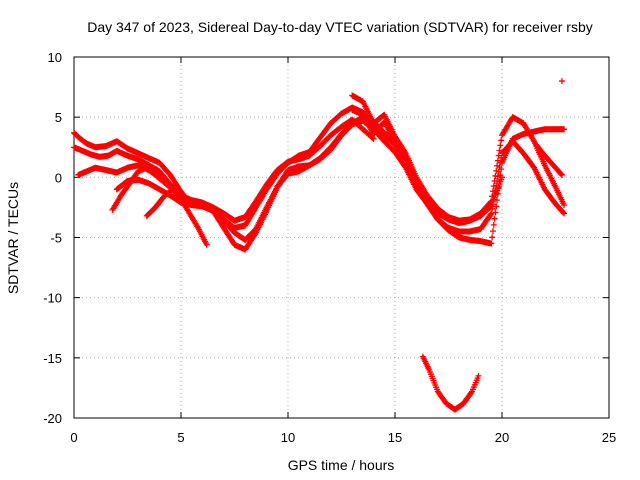 The image size is (640, 480). I want to click on series-arc-f, so click(458, 176).